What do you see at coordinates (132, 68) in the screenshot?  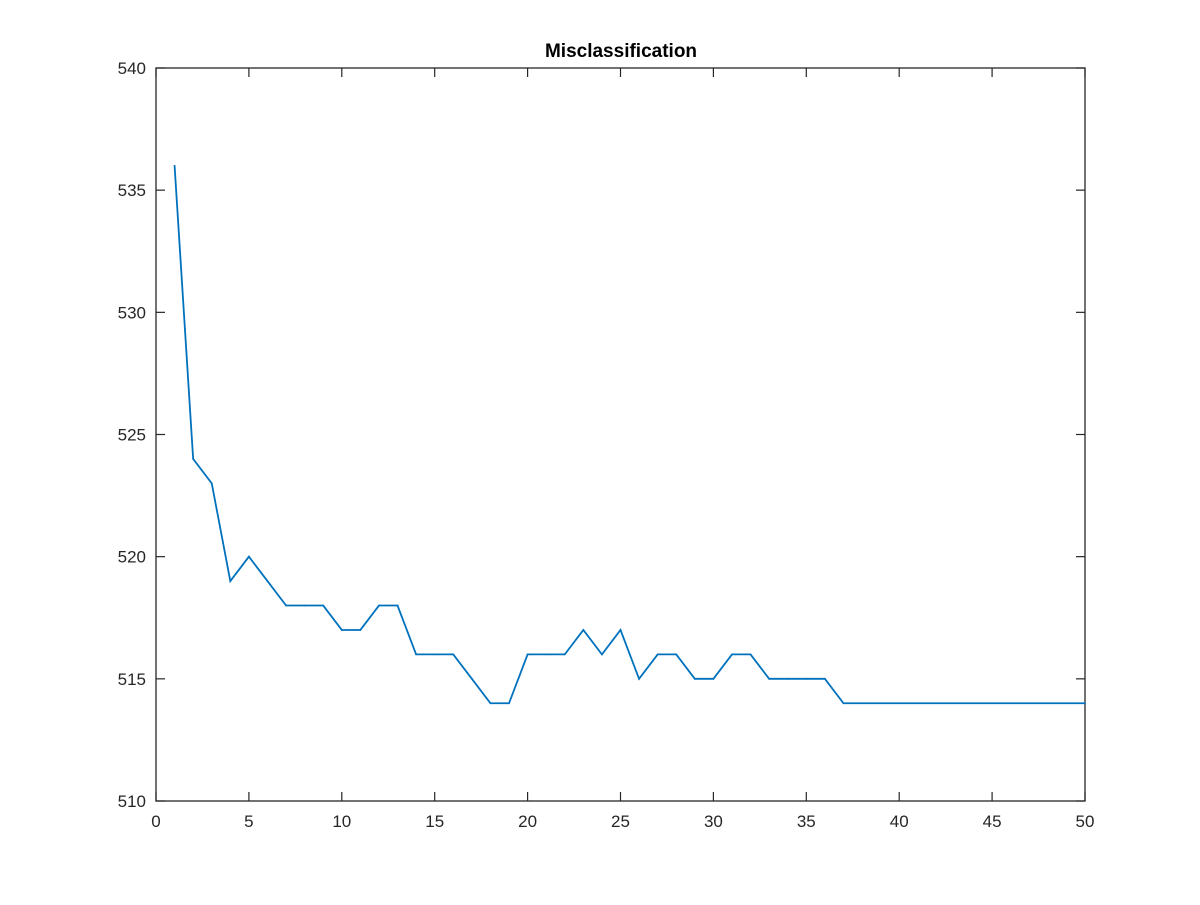 I see `y-tick-label: 540` at bounding box center [132, 68].